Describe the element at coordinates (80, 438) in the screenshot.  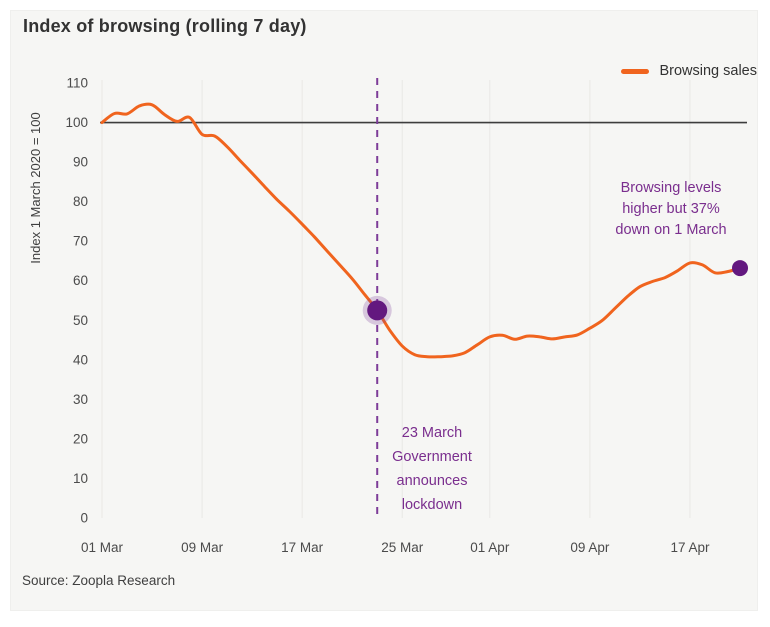
I see `y-tick-label: 20` at that location.